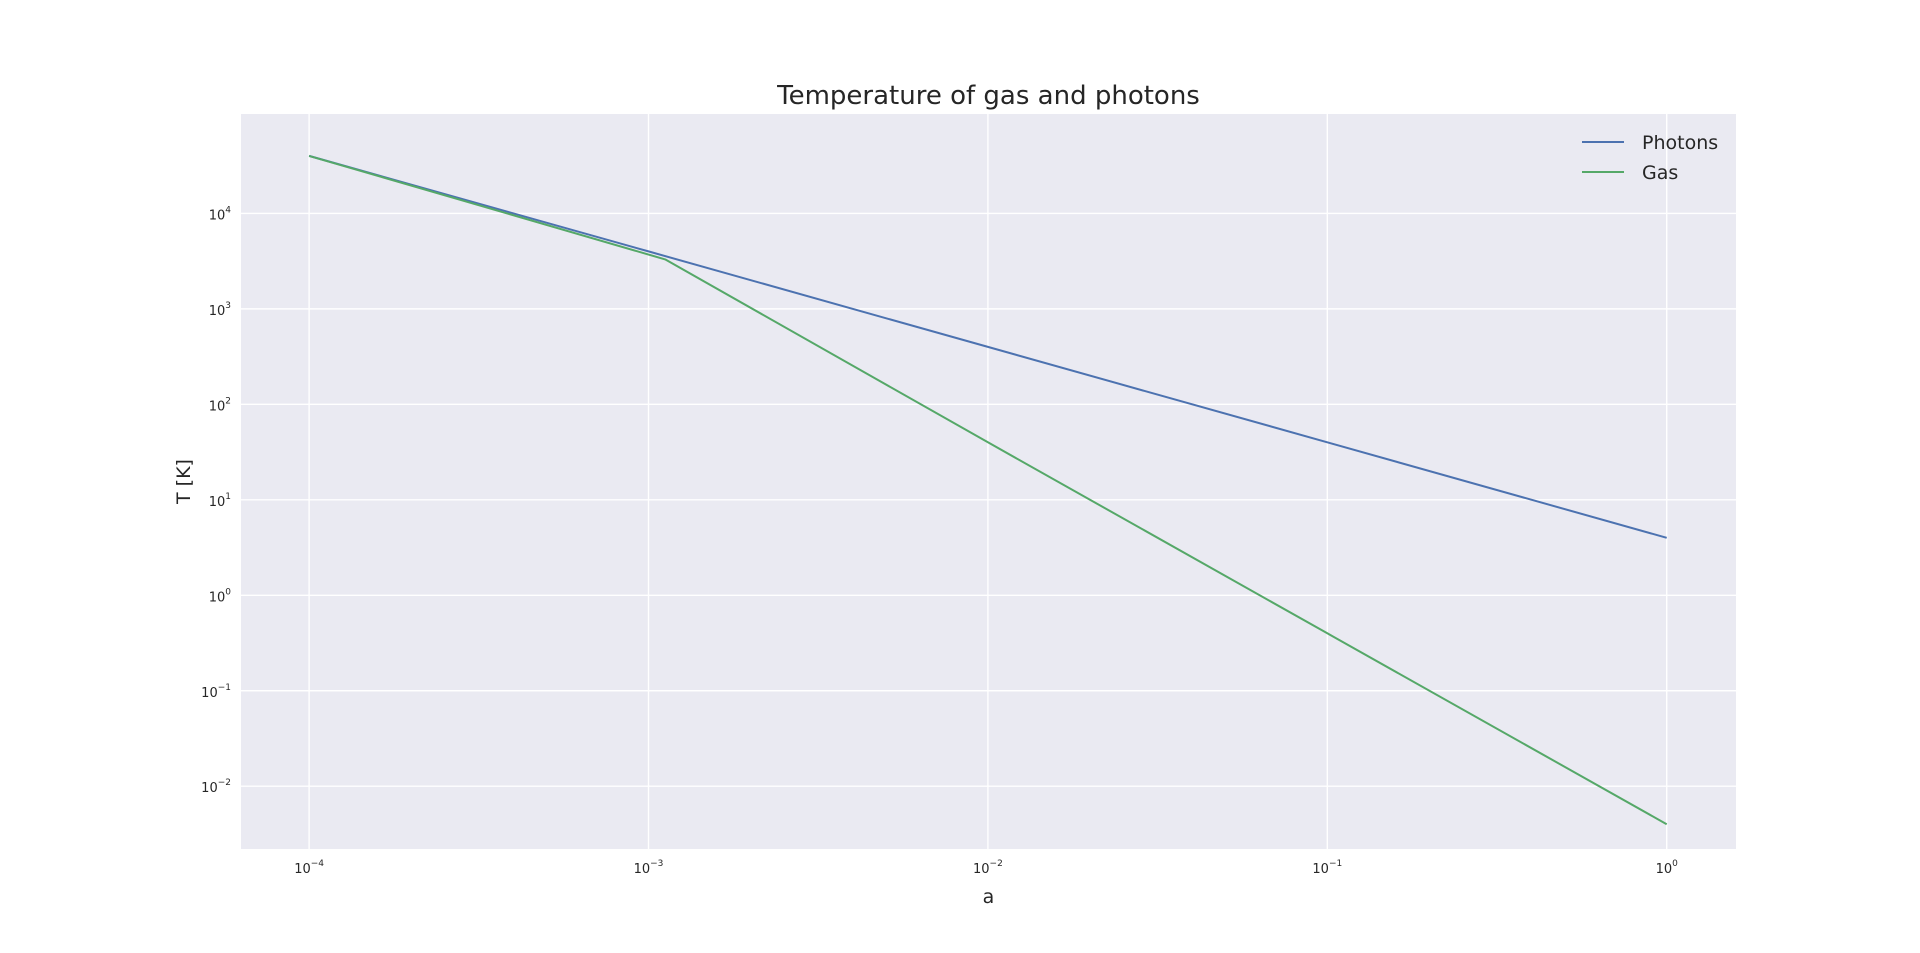  What do you see at coordinates (1650, 158) in the screenshot?
I see `legend: Photons Gas` at bounding box center [1650, 158].